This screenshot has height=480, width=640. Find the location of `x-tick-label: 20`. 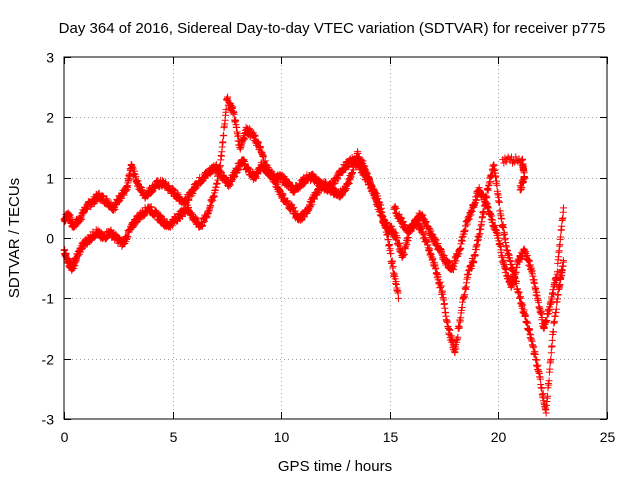

x-tick-label: 20 is located at coordinates (499, 437).